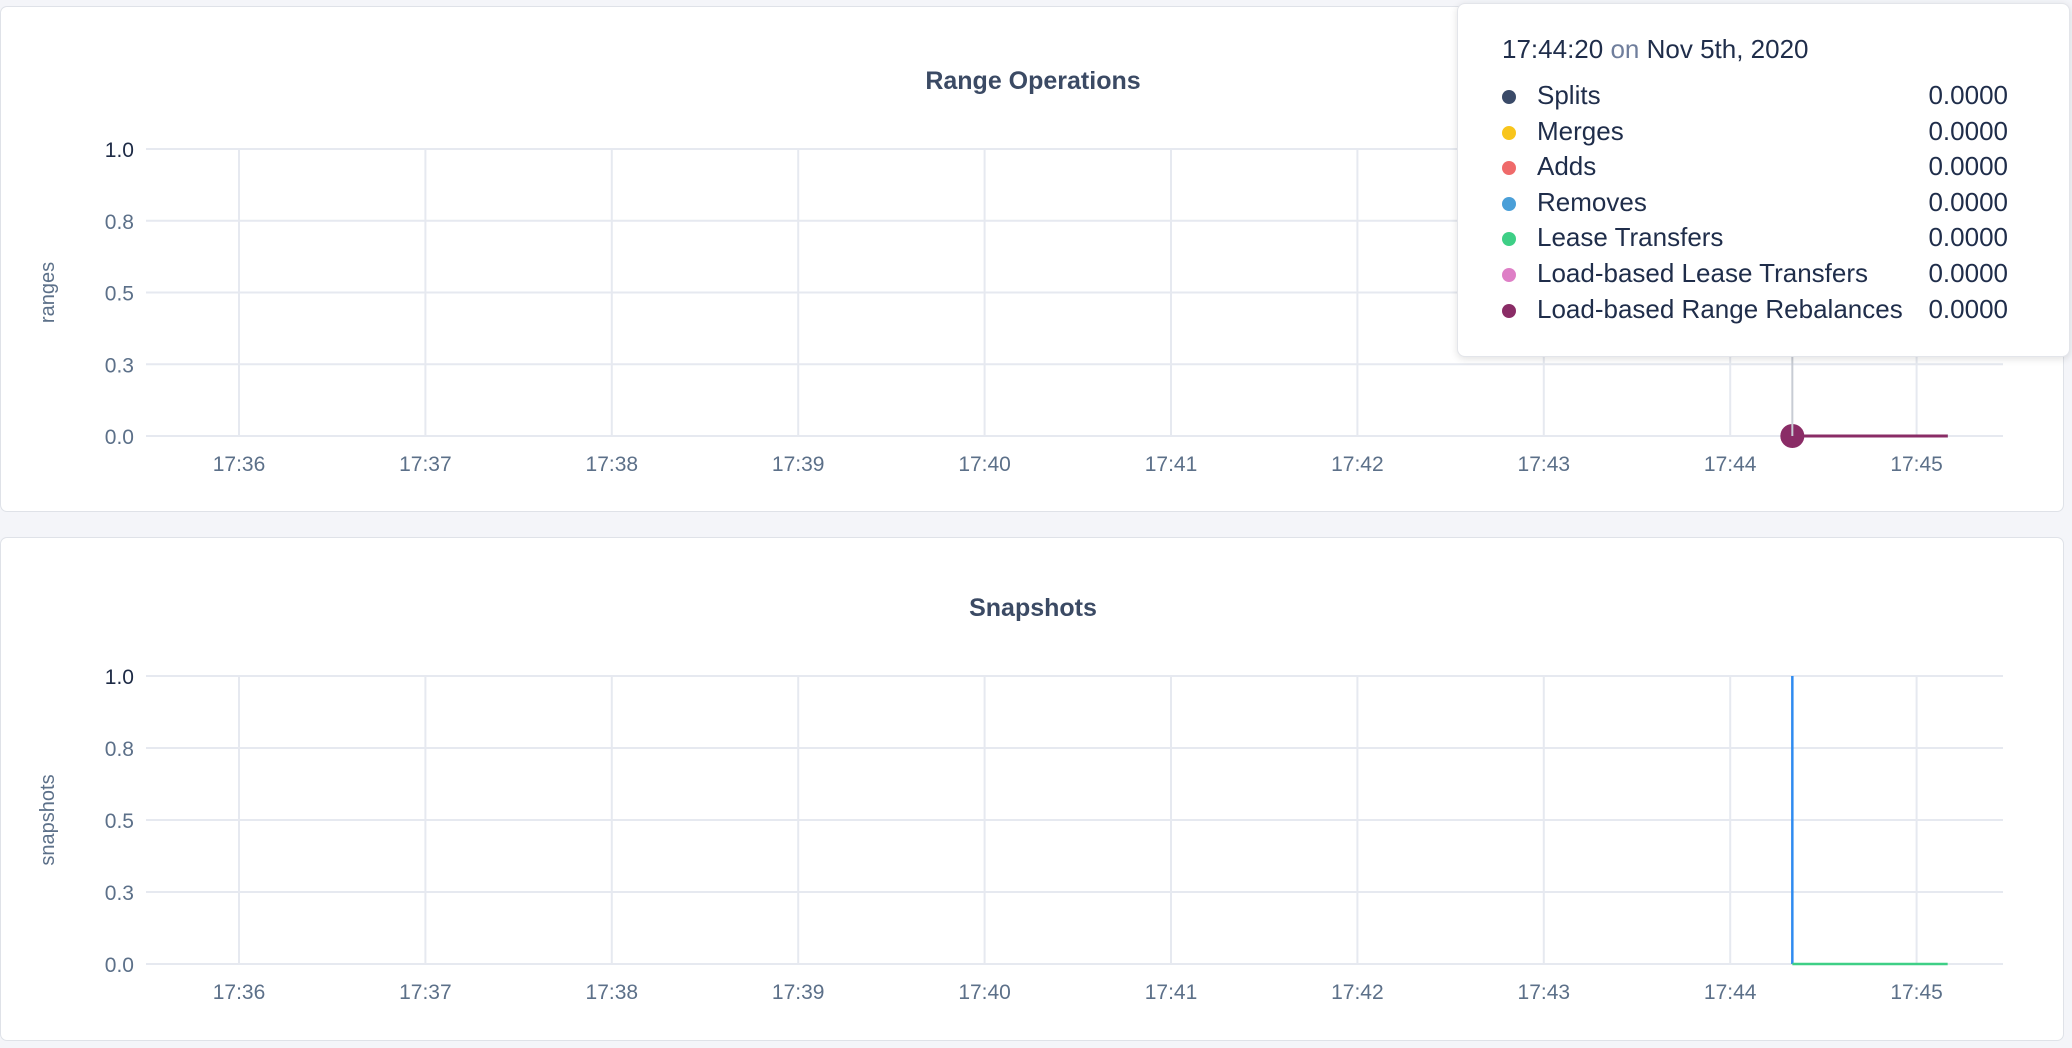  I want to click on tooltip-row: Removes 0.0000, so click(1777, 204).